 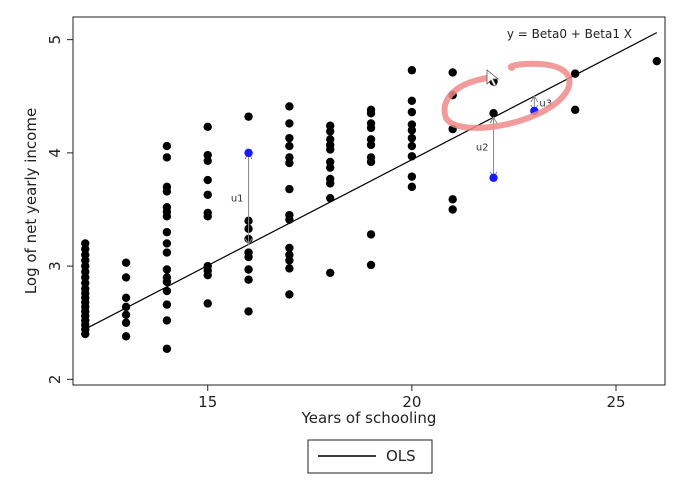 What do you see at coordinates (31, 201) in the screenshot?
I see `y-axis-title: Log of net yearly income` at bounding box center [31, 201].